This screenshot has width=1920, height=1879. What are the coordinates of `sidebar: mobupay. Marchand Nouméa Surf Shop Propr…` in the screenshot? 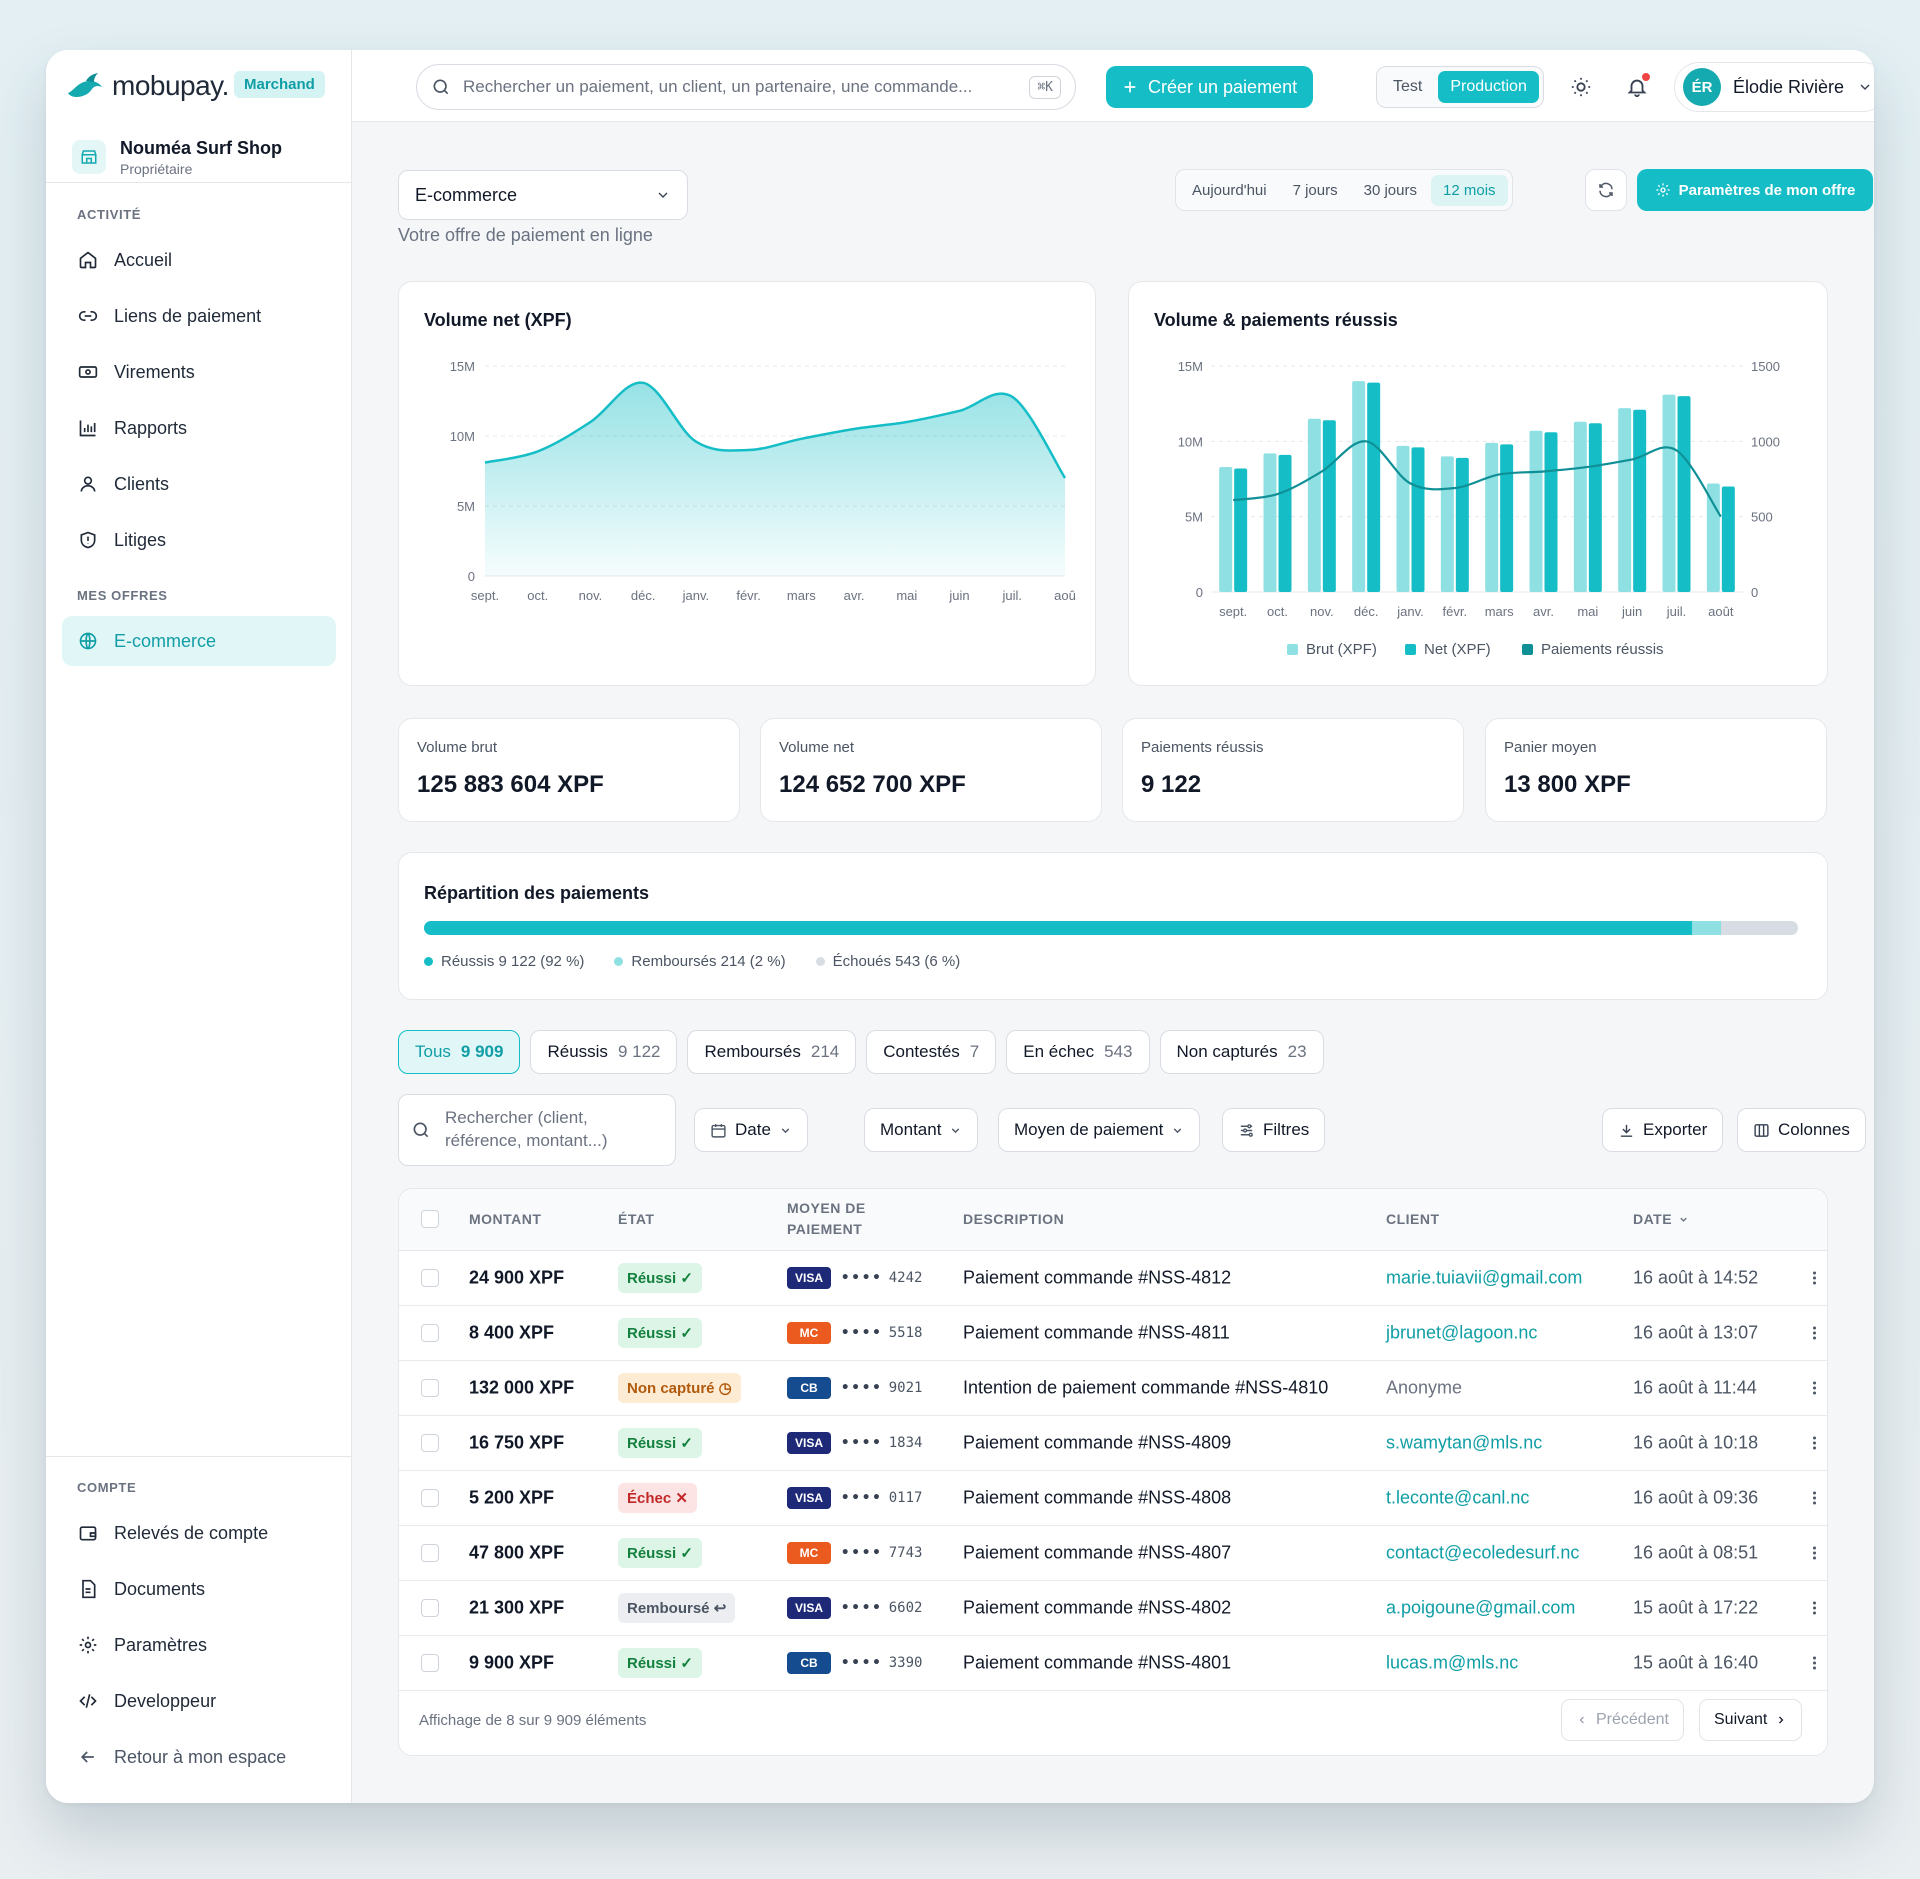 It's located at (199, 926).